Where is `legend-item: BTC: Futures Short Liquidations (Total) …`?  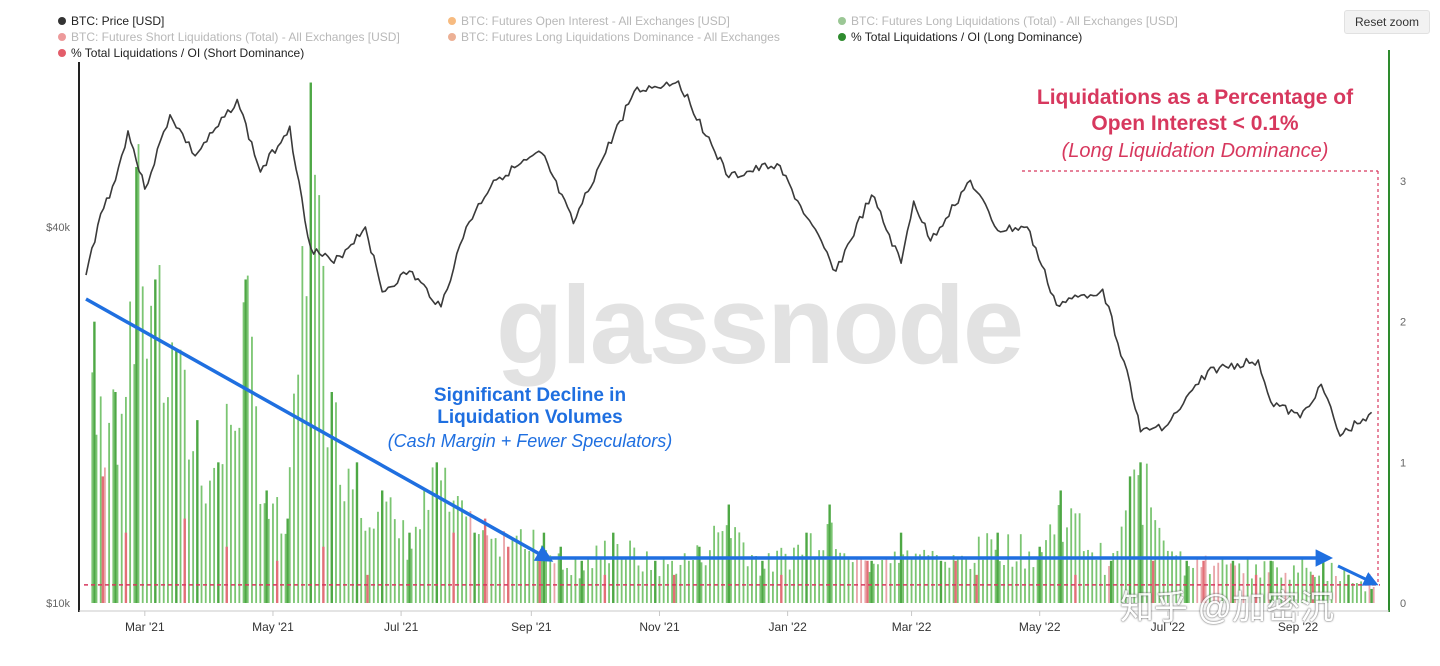 legend-item: BTC: Futures Short Liquidations (Total) … is located at coordinates (229, 37).